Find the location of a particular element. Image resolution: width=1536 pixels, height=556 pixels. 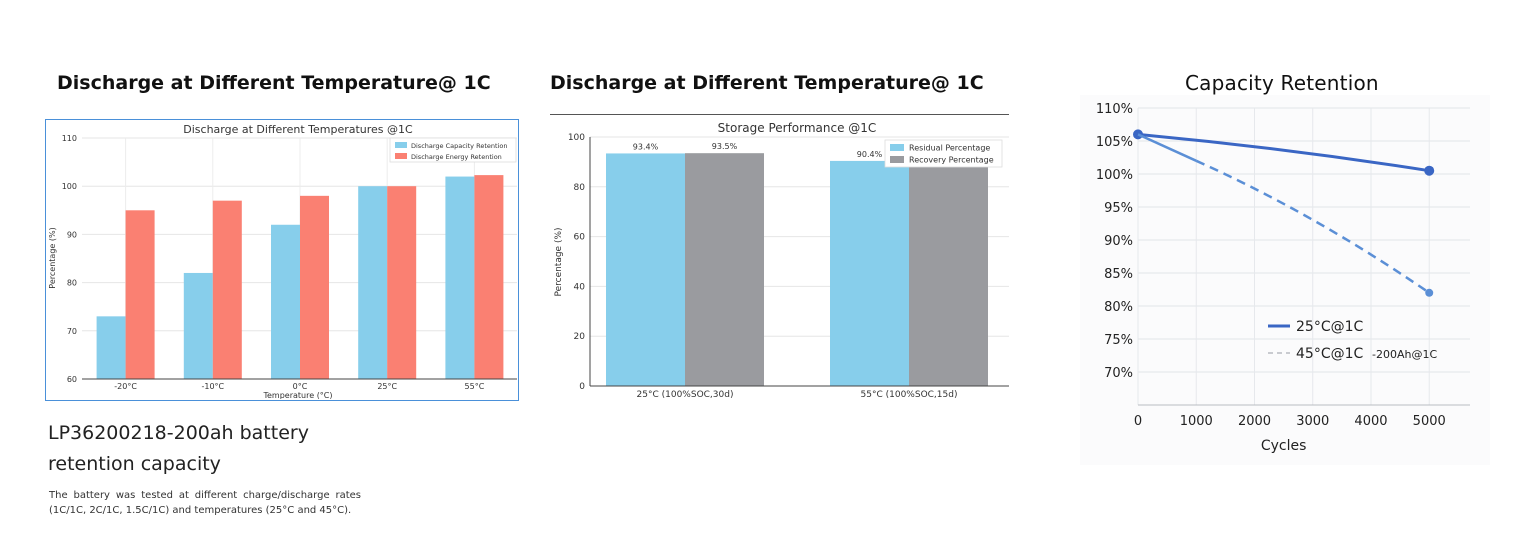

chart1-ytick-label: 100 is located at coordinates (69, 186).